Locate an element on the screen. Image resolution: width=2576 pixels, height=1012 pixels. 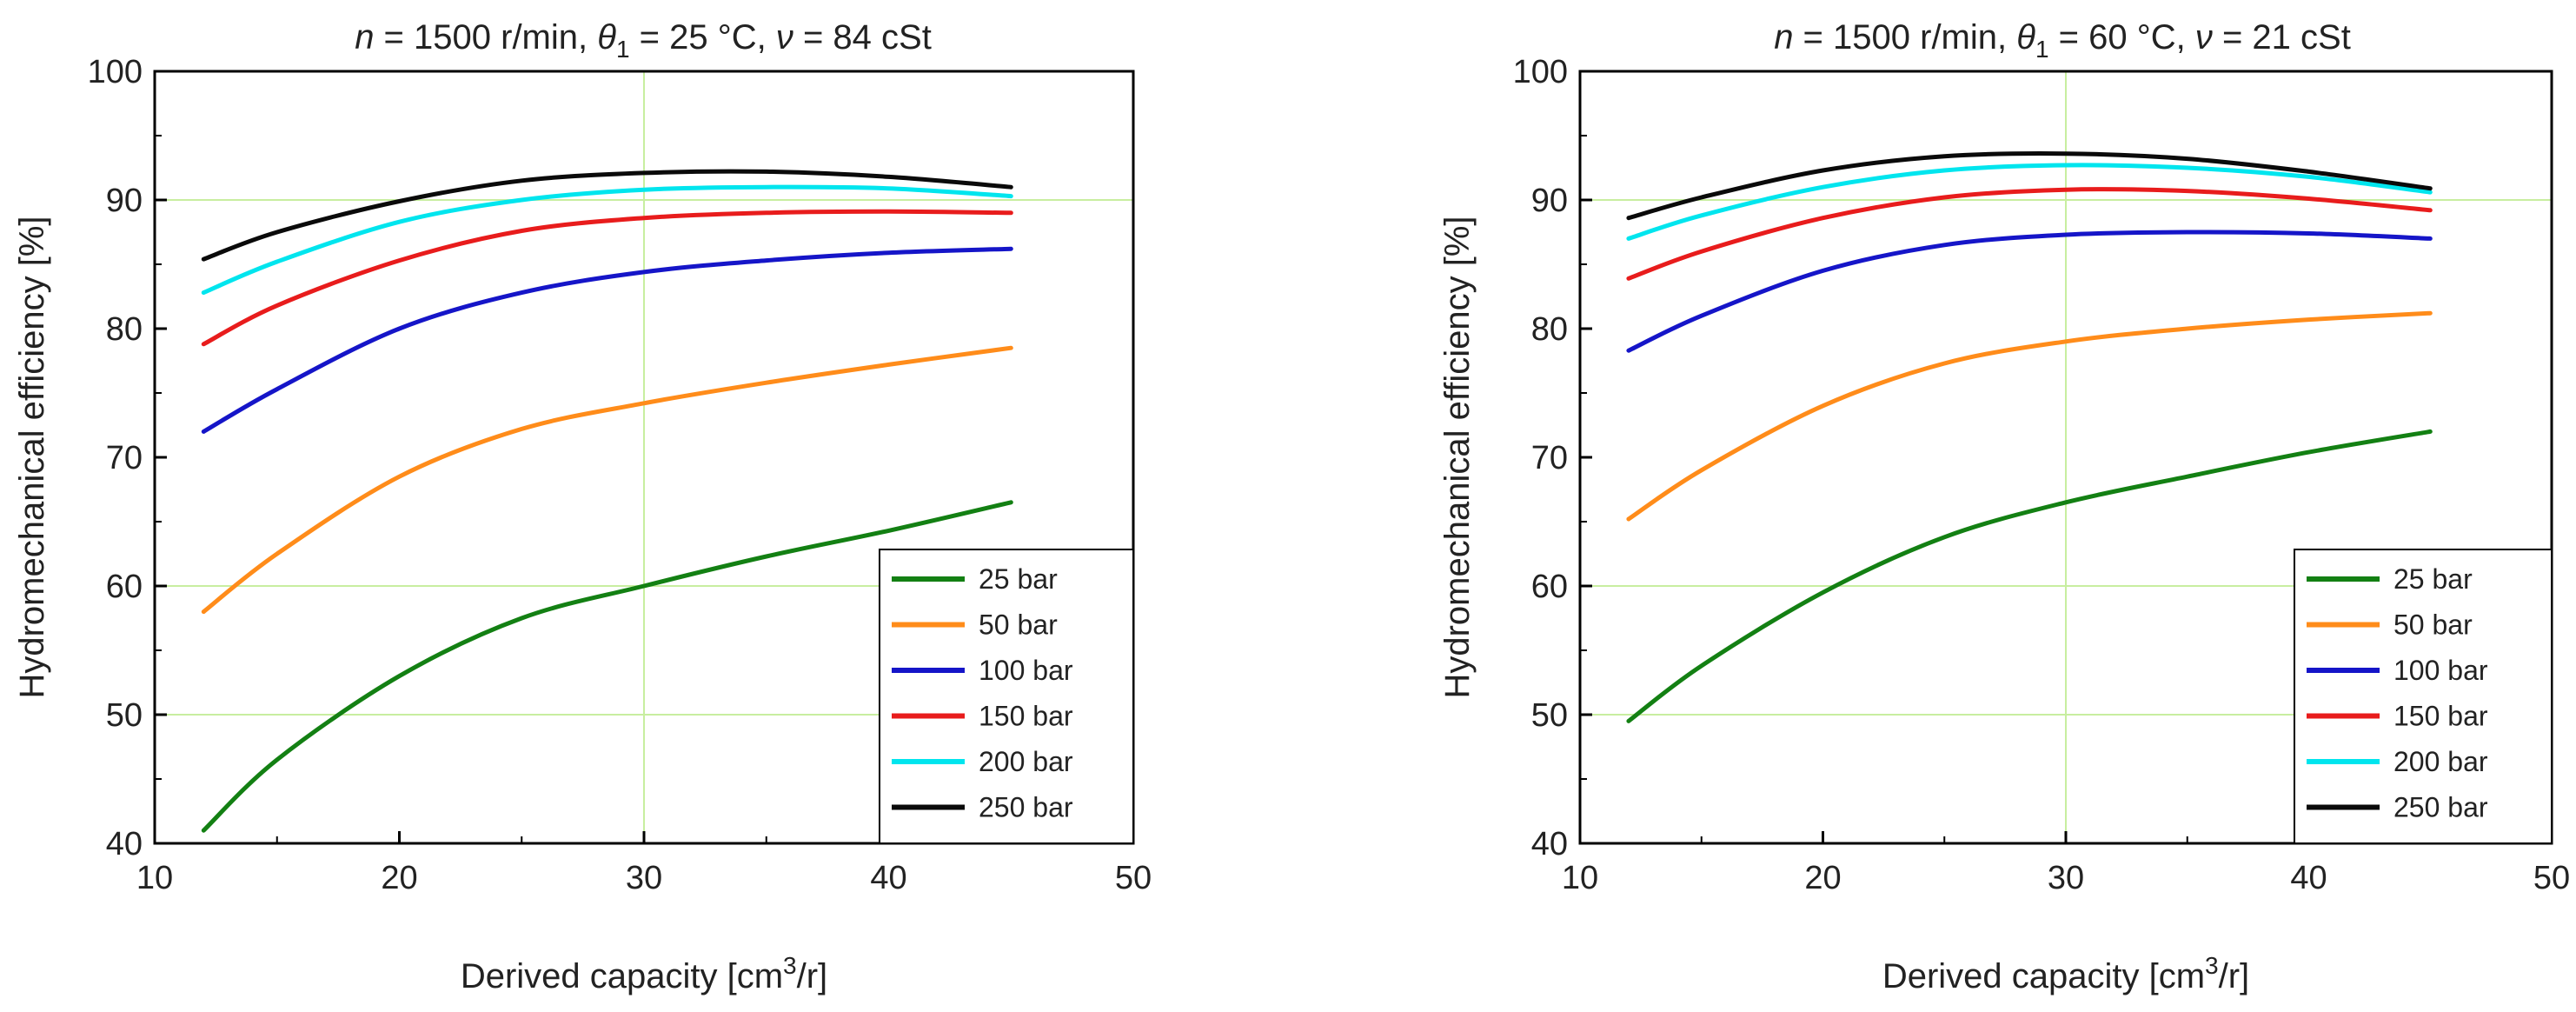
chart-right-ytick-label: 40 is located at coordinates (1549, 844).